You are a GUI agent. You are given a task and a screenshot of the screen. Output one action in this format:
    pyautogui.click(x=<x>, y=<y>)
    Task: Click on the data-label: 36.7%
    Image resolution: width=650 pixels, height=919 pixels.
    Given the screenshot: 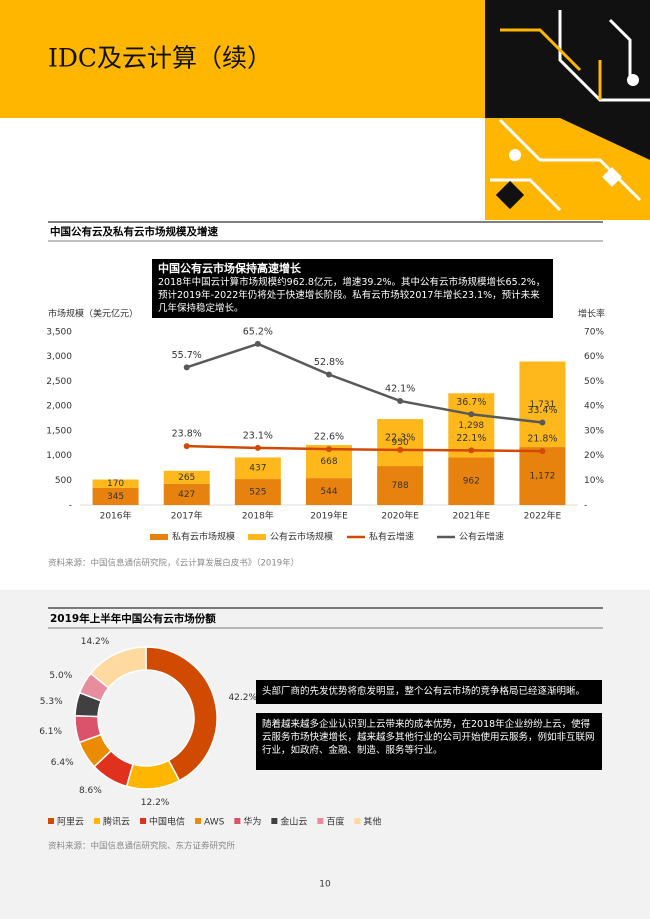 What is the action you would take?
    pyautogui.click(x=471, y=402)
    